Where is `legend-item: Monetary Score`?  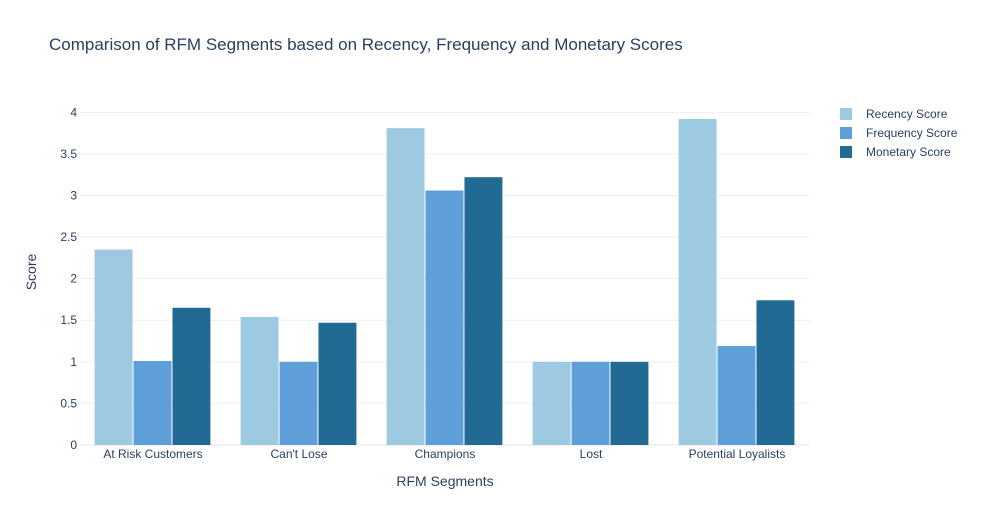
legend-item: Monetary Score is located at coordinates (895, 152).